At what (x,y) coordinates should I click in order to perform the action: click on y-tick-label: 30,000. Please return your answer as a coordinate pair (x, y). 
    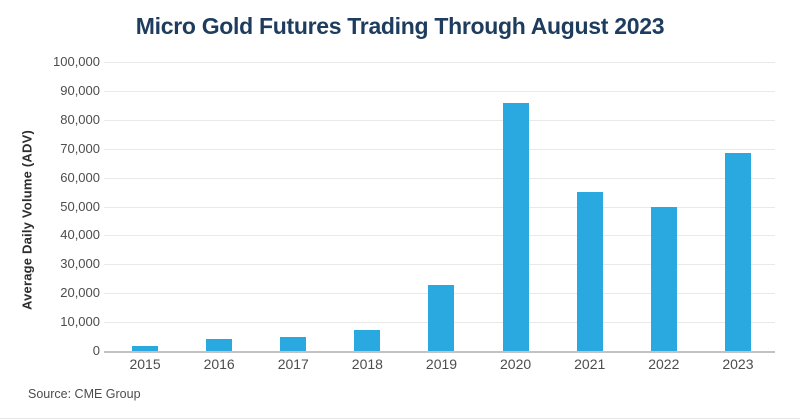
    Looking at the image, I should click on (80, 264).